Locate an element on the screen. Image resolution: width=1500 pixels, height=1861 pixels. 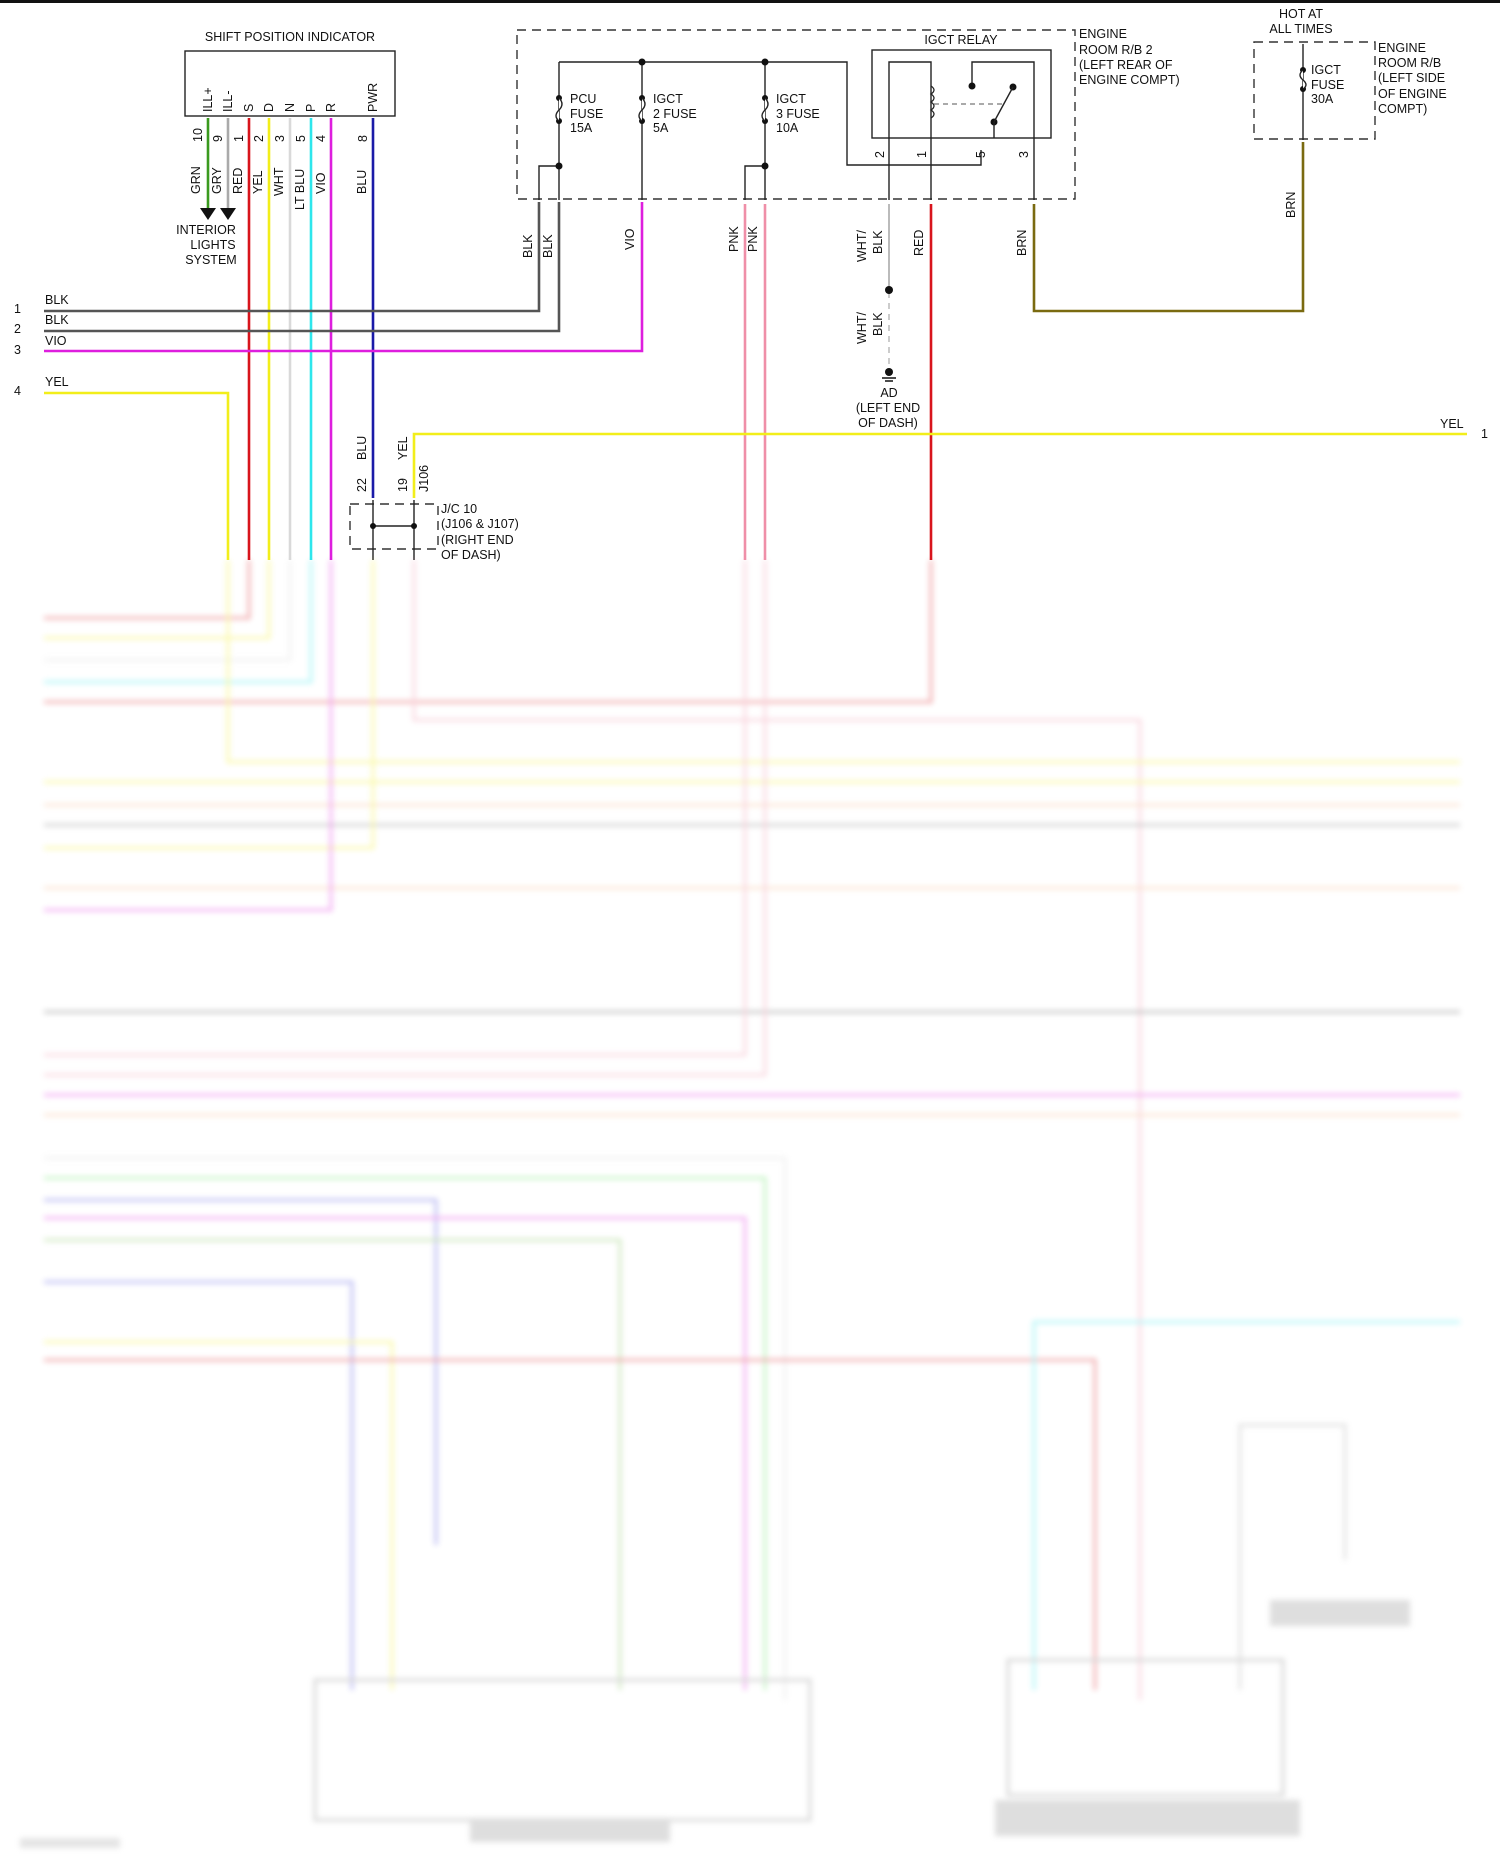
ground-icon is located at coordinates (889, 375).